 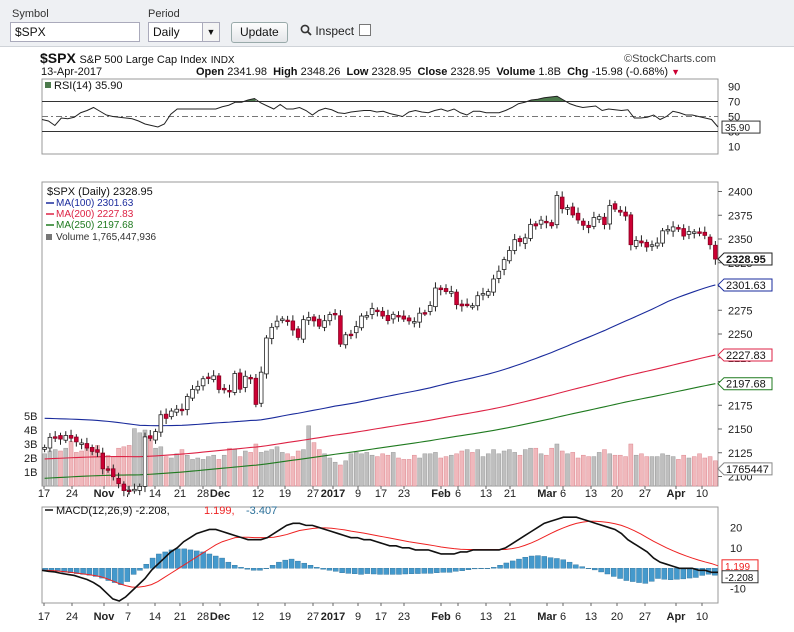 What do you see at coordinates (137, 58) in the screenshot?
I see `title-line: $SPX S&P 500 Large Cap Index INDX` at bounding box center [137, 58].